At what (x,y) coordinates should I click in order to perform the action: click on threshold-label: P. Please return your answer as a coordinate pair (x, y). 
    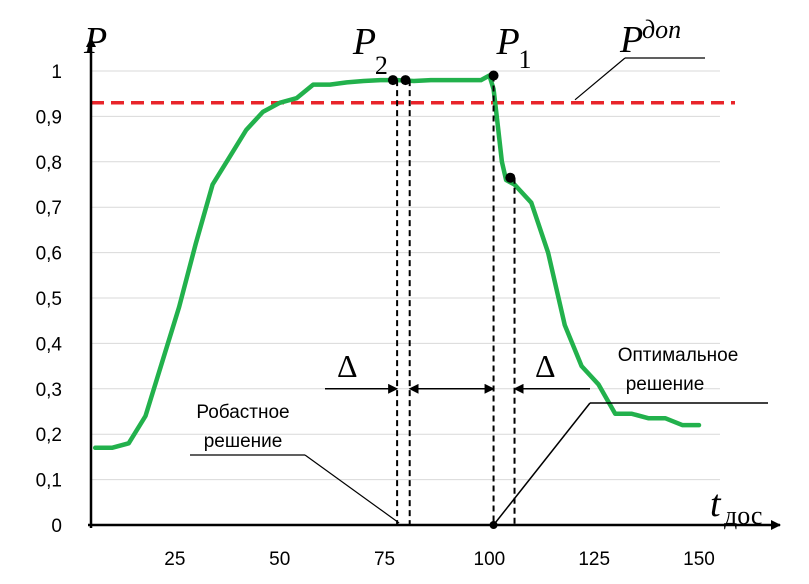
    Looking at the image, I should click on (631, 40).